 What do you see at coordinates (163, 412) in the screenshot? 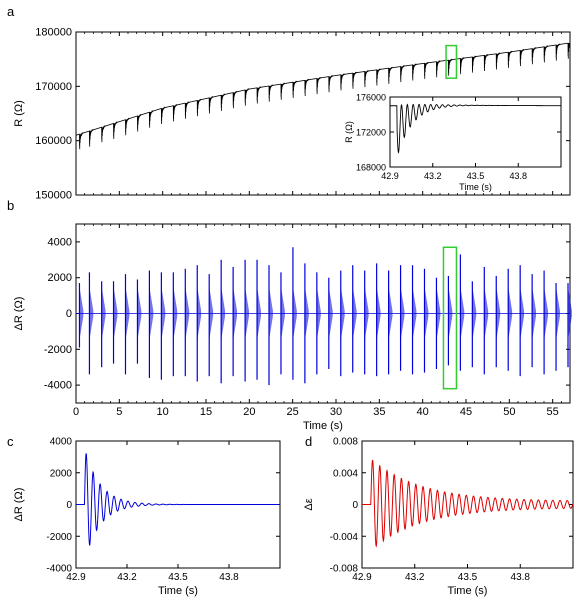
I see `x-tick-label: 10` at bounding box center [163, 412].